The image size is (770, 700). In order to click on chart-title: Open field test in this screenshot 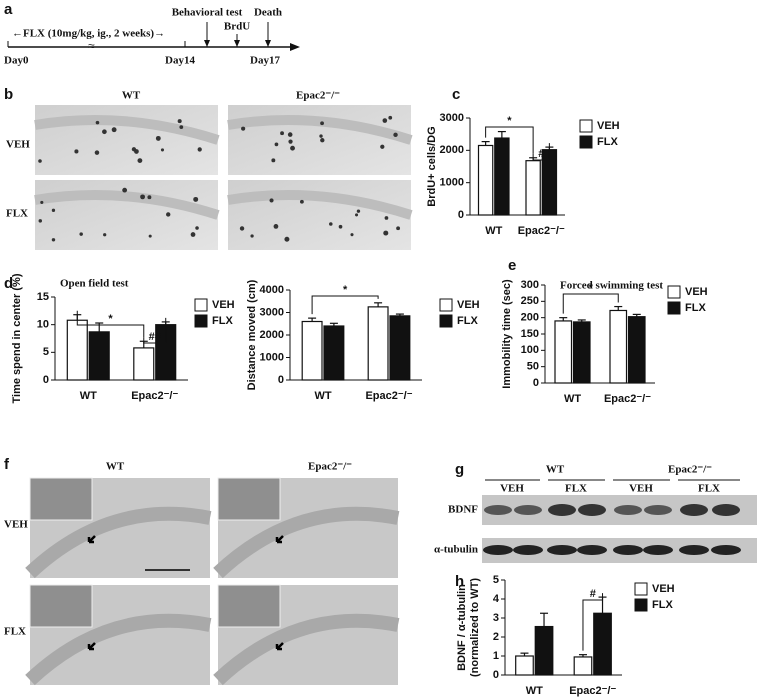, I will do `click(94, 284)`.